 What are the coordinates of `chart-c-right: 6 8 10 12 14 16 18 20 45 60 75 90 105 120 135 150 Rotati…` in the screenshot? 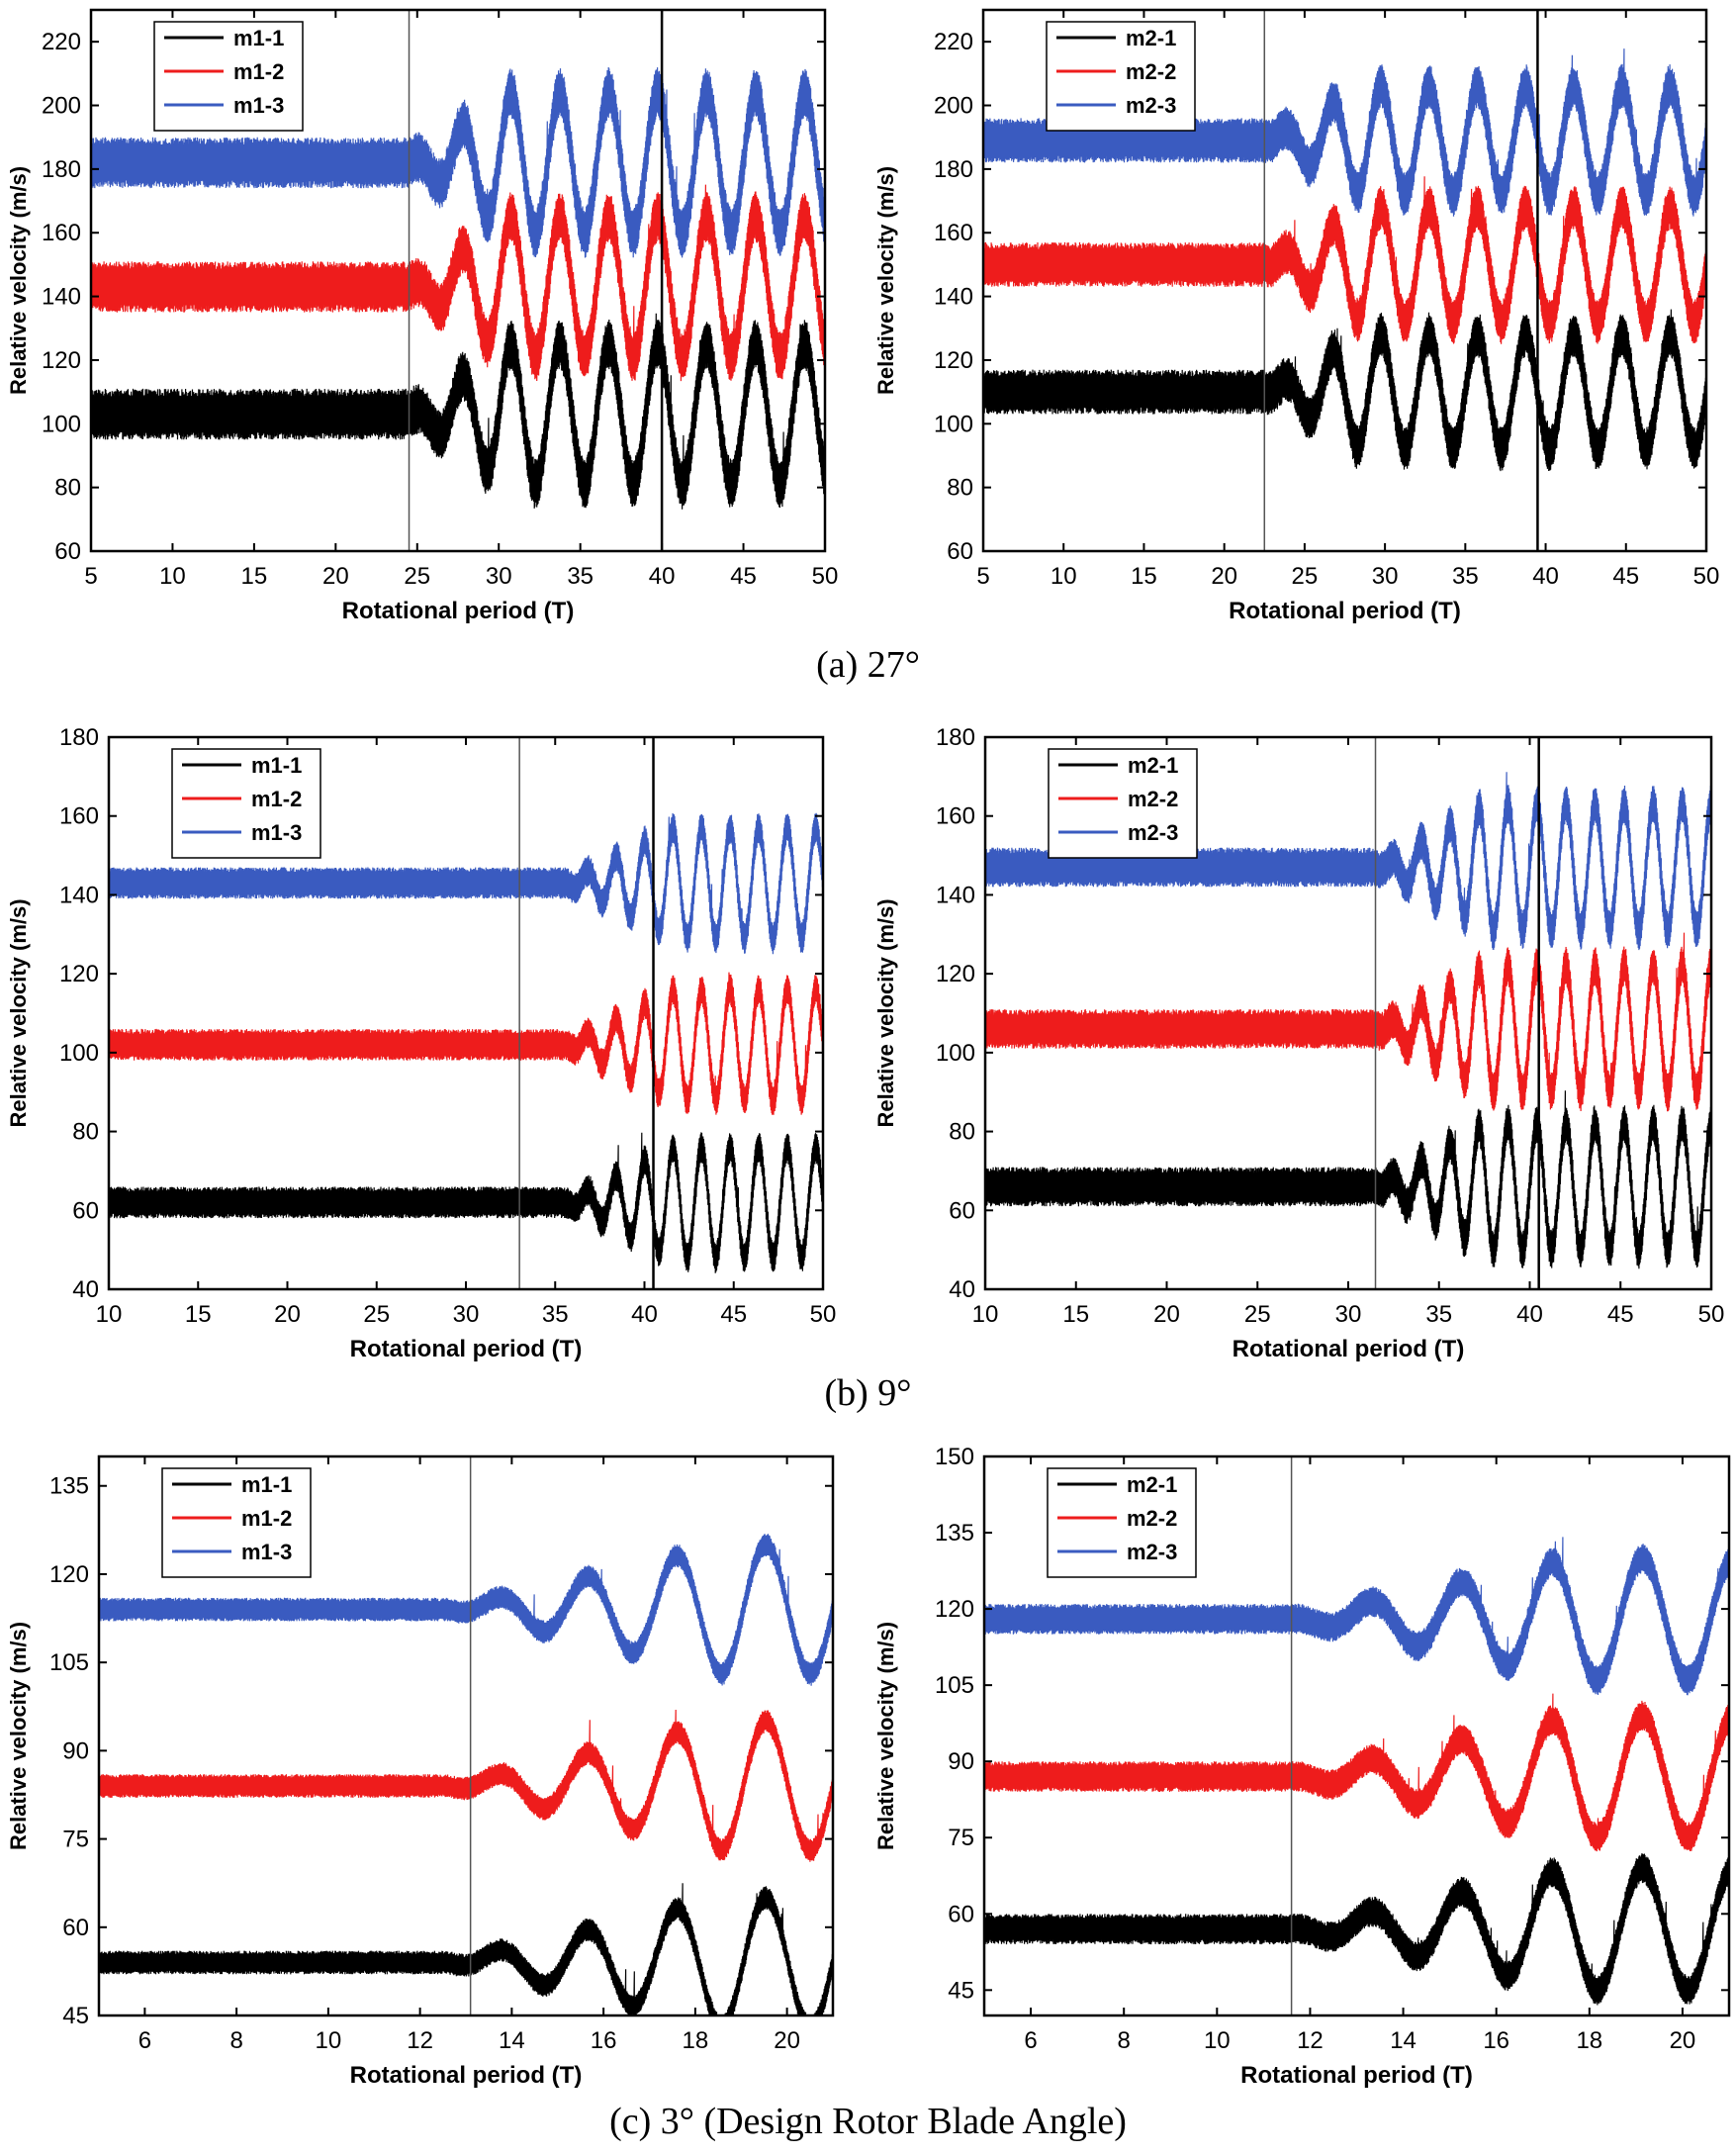 It's located at (1302, 1766).